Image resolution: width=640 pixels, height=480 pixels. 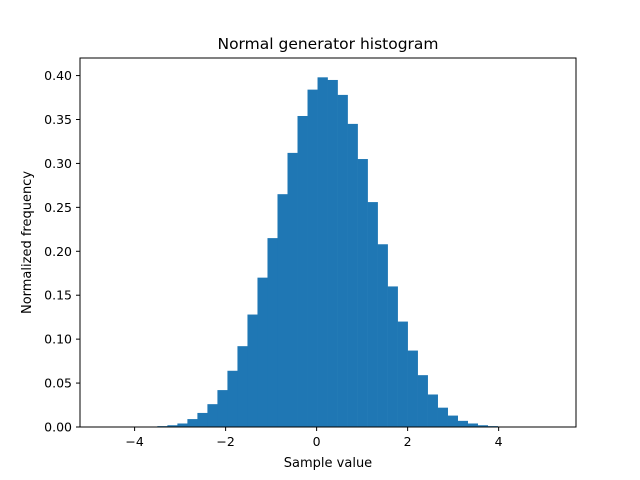 I want to click on y-tick-label: 0.30, so click(x=58, y=163).